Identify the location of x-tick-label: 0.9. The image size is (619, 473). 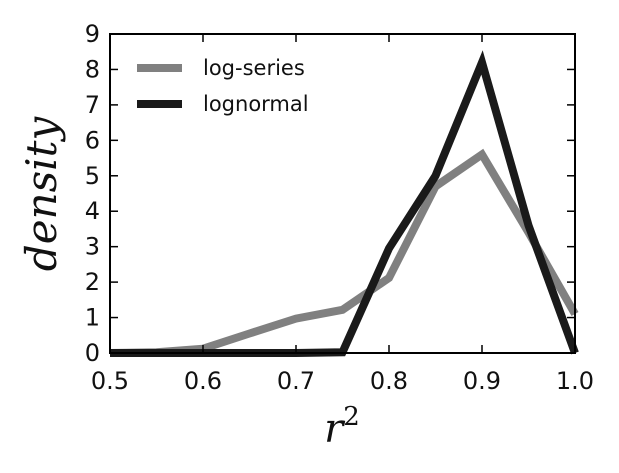
(482, 381).